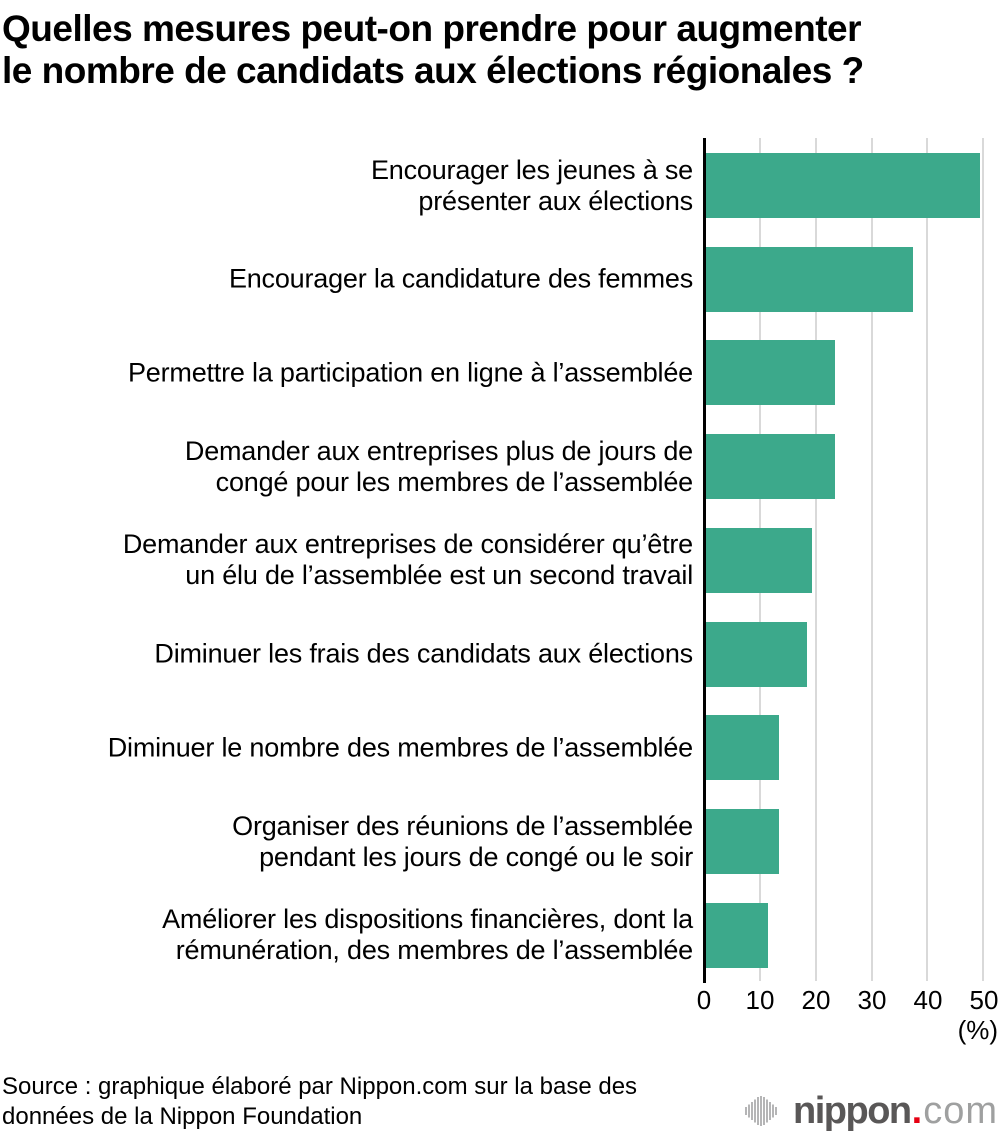 The height and width of the screenshot is (1134, 1000). I want to click on nippon-logo: nippon . com, so click(871, 1111).